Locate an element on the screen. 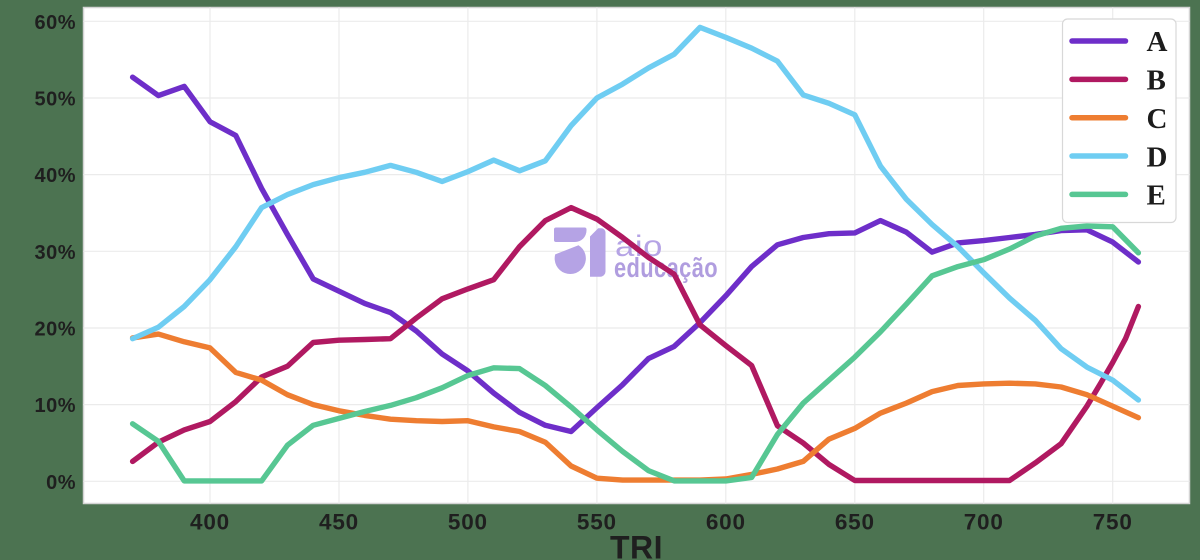 This screenshot has height=560, width=1200. svg-text: 450 is located at coordinates (339, 522).